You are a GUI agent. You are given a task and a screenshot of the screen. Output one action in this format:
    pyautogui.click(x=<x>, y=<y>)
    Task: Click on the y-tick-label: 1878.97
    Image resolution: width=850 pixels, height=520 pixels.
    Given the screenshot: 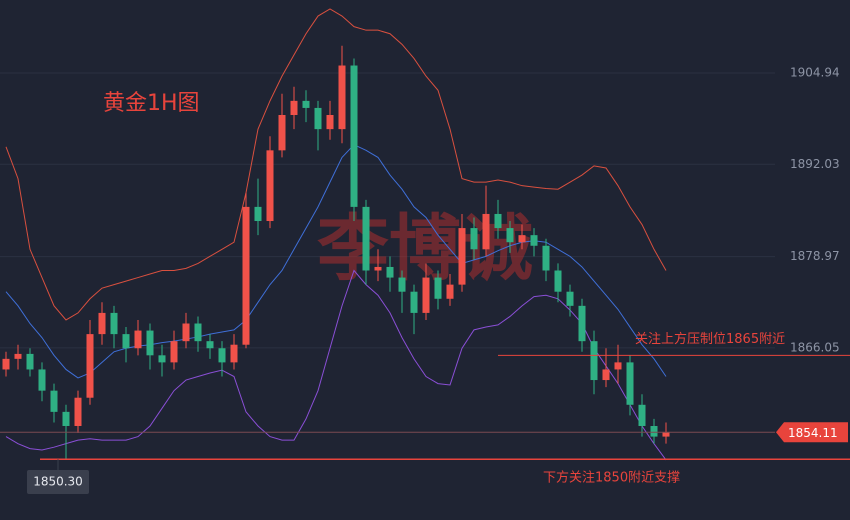 What is the action you would take?
    pyautogui.click(x=815, y=256)
    